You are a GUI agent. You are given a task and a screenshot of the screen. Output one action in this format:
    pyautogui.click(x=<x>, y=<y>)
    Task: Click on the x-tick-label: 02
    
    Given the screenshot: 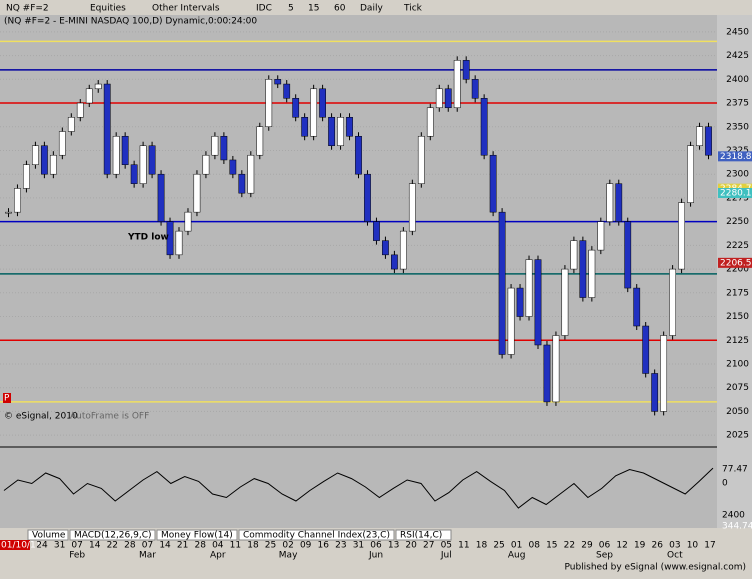 What is the action you would take?
    pyautogui.click(x=287, y=546)
    